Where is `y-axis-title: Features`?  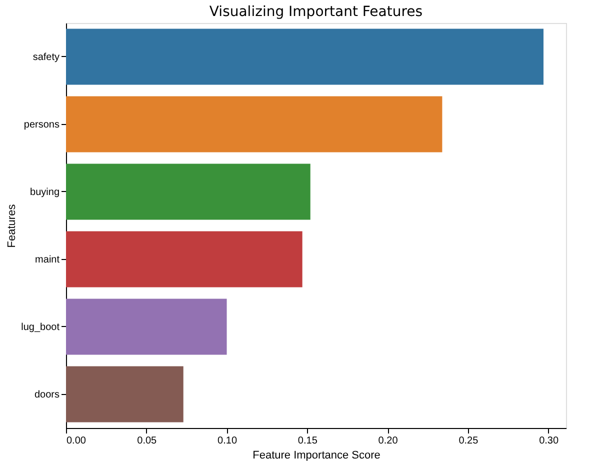
y-axis-title: Features is located at coordinates (12, 226).